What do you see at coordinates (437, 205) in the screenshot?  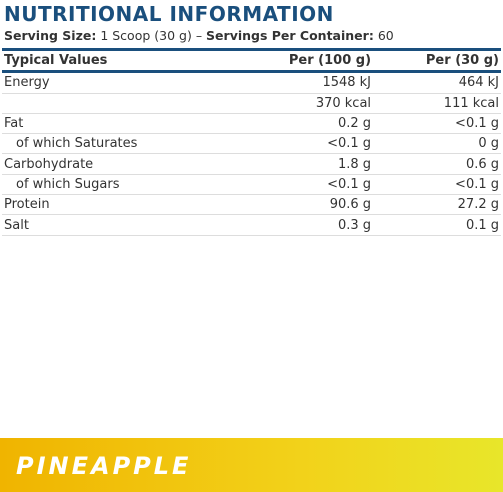 I see `cell-value: 27.2 g` at bounding box center [437, 205].